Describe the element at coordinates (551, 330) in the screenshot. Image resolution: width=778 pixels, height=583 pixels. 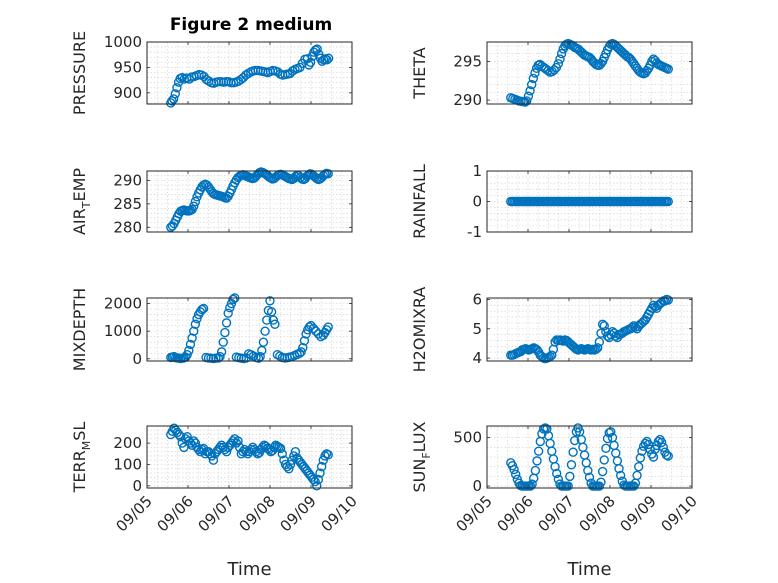
I see `subplot-6: 4 5 6 H2OMIXRA` at that location.